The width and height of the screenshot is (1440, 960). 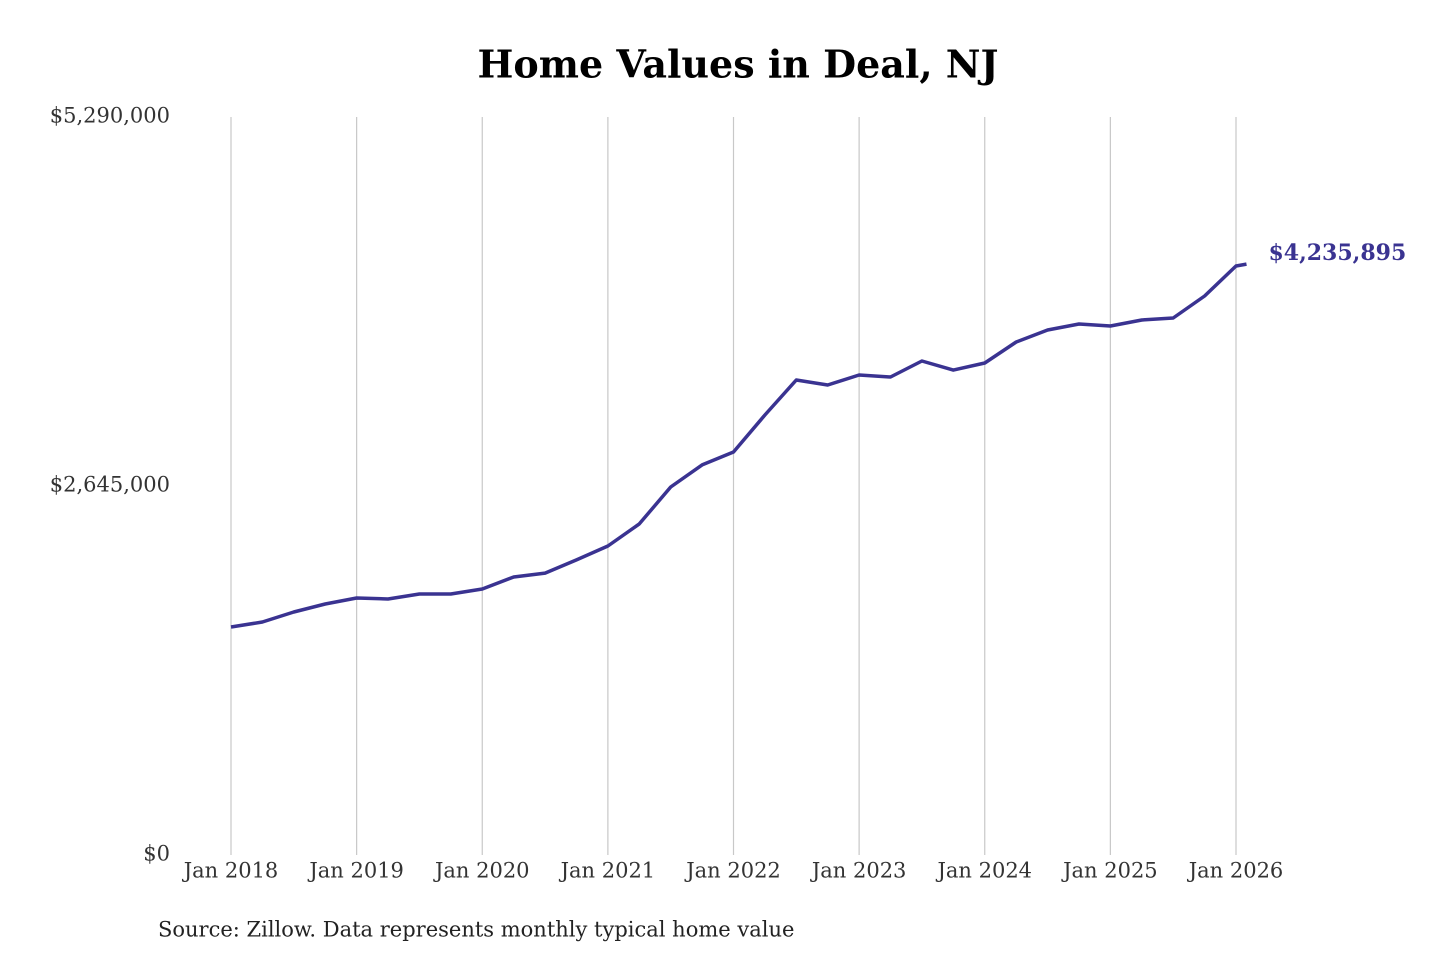 I want to click on y-tick-label: $0, so click(x=156, y=854).